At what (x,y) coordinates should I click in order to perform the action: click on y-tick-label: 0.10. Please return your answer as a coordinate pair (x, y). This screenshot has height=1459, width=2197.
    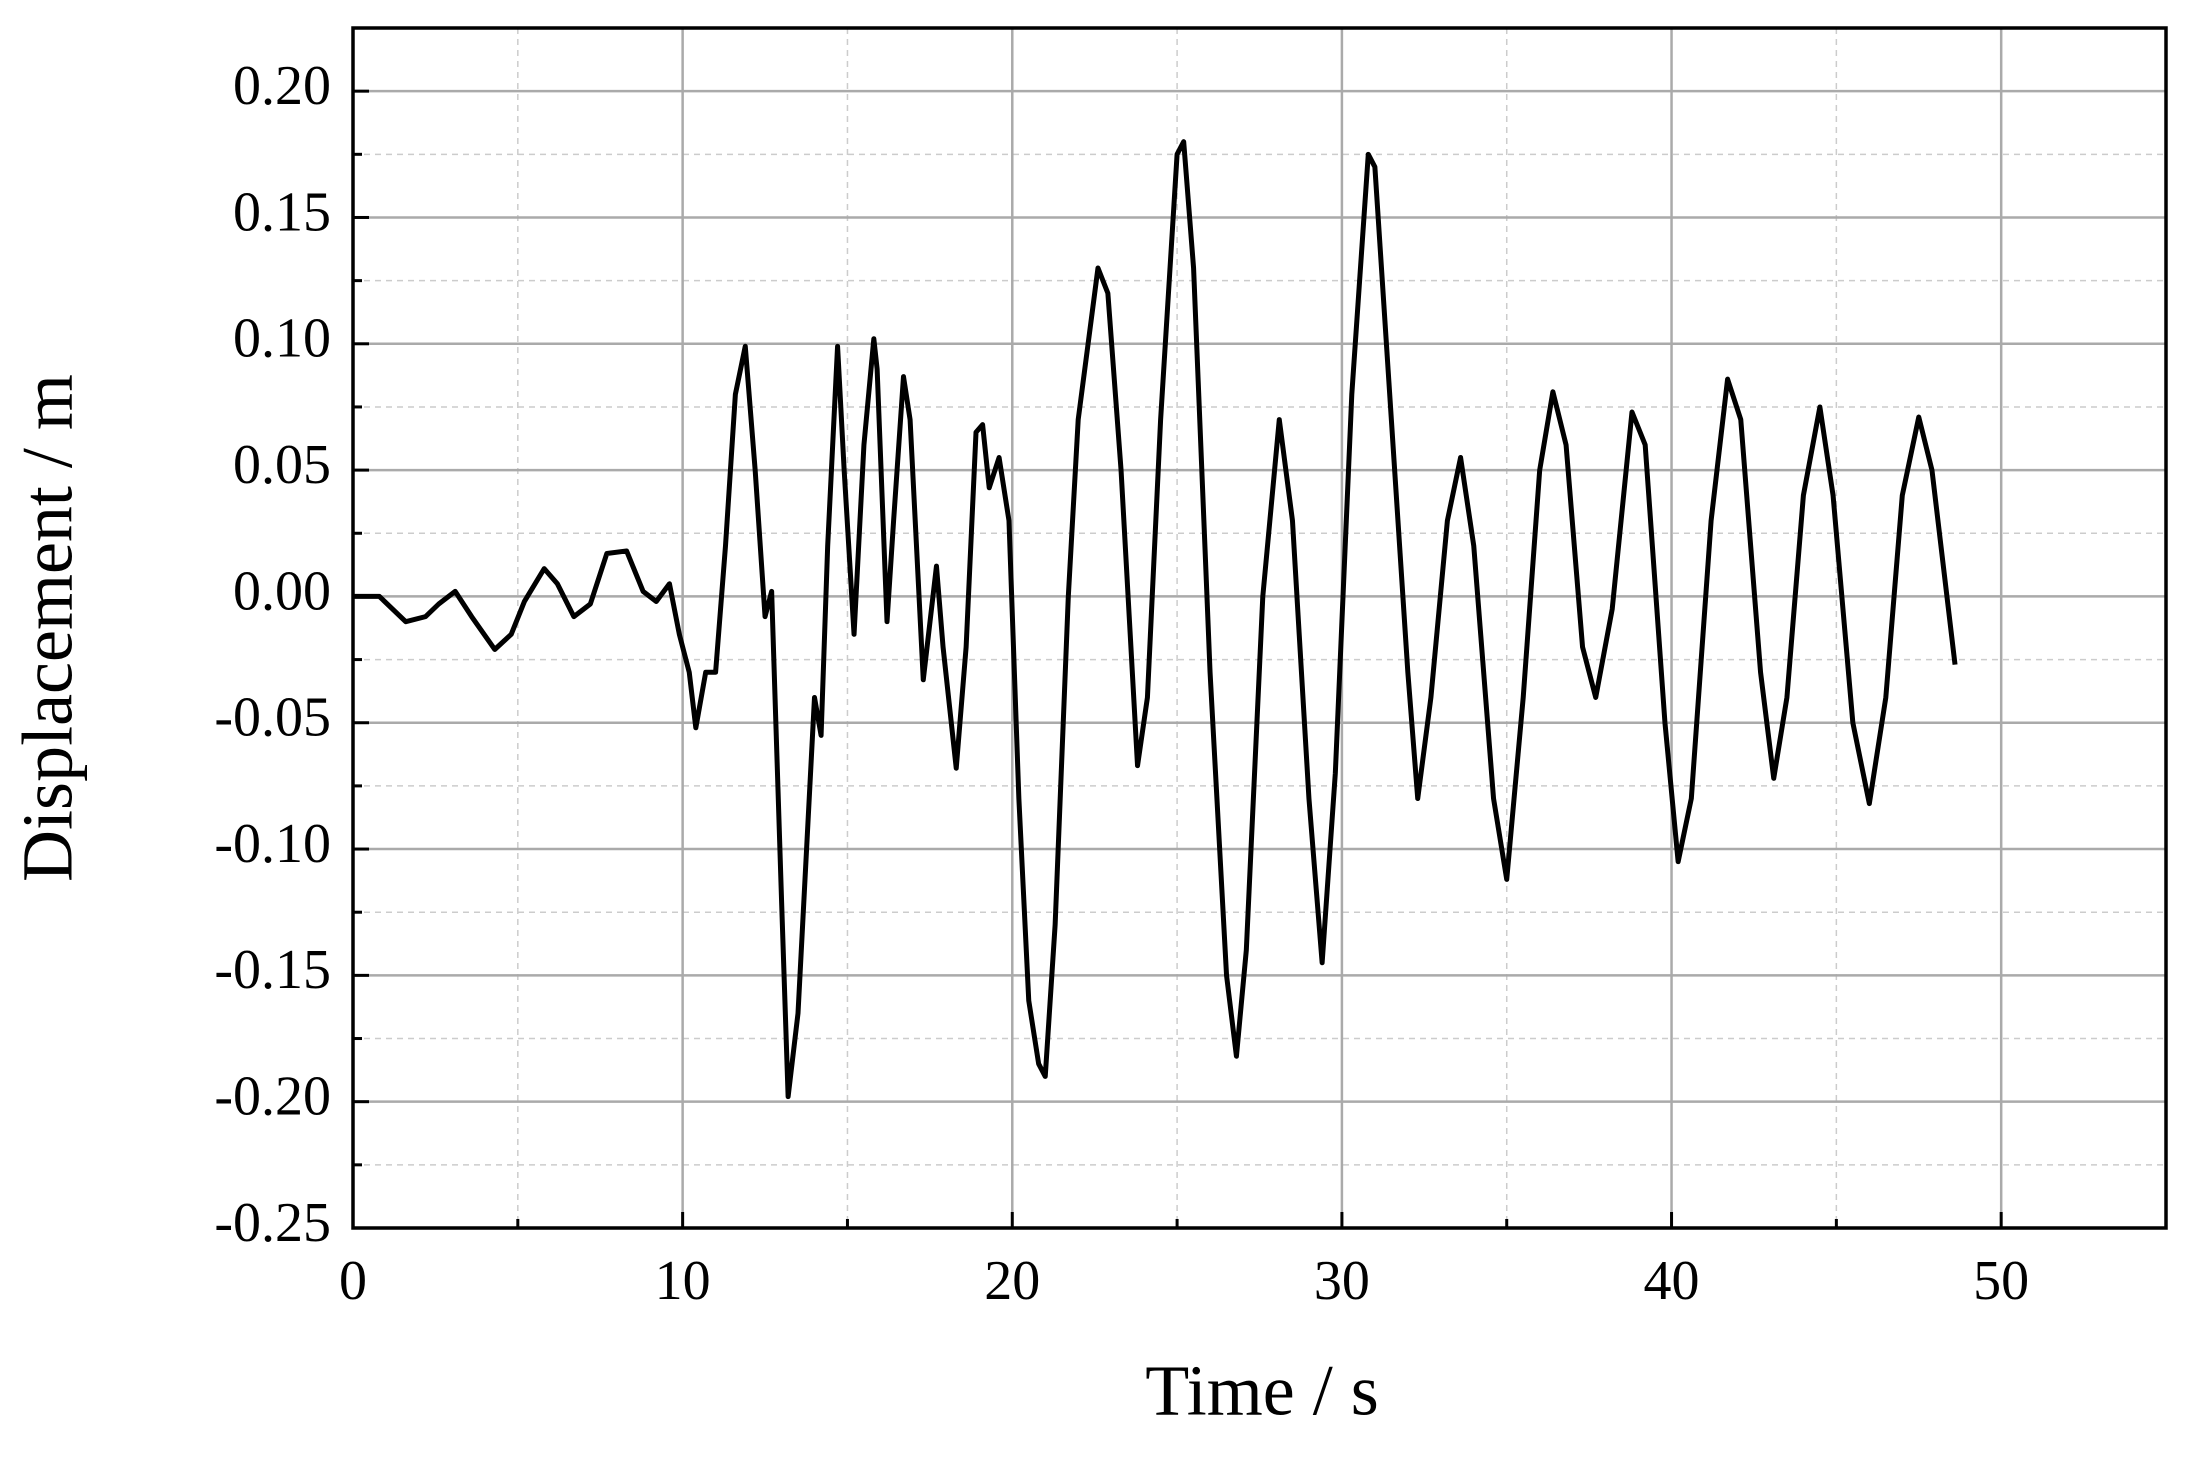
    Looking at the image, I should click on (282, 339).